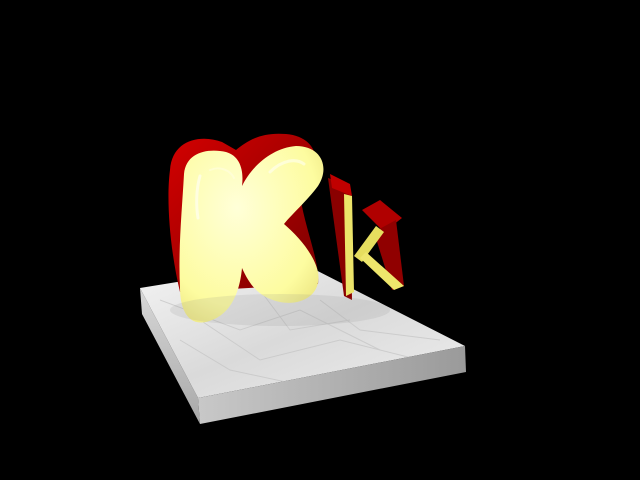 The height and width of the screenshot is (480, 640). I want to click on letter-shadow, so click(280, 310).